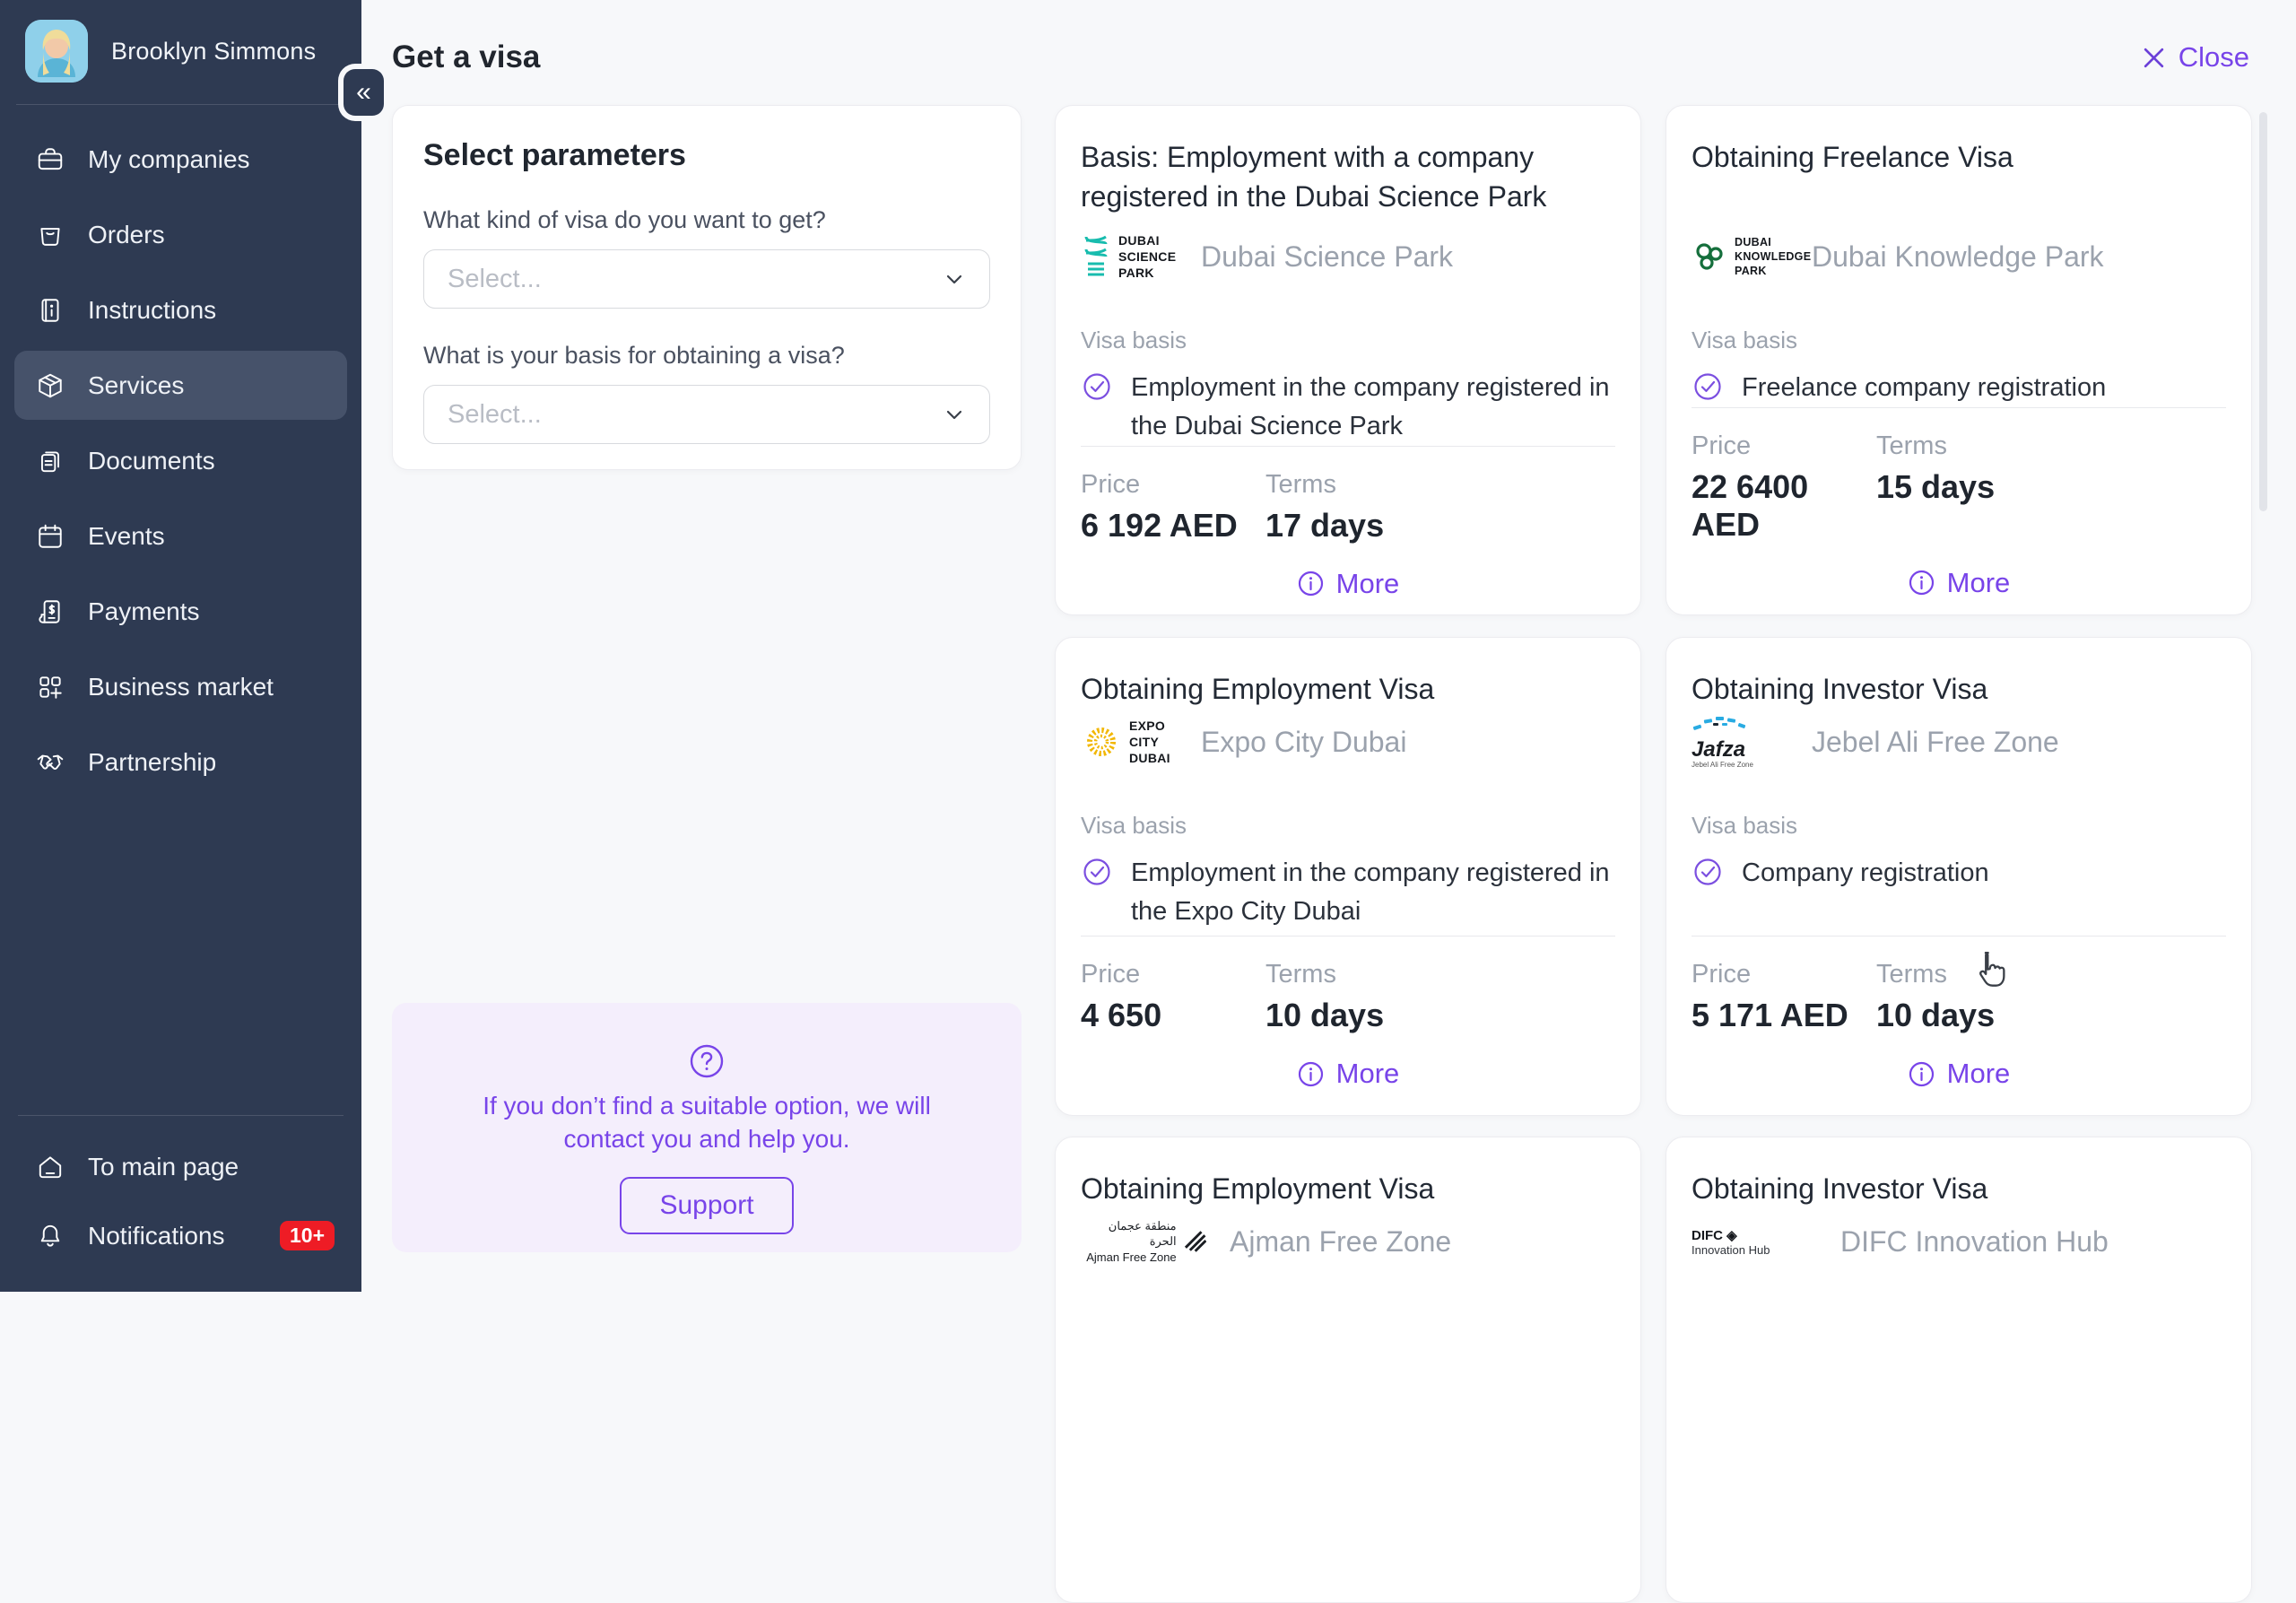 The image size is (2296, 1603). I want to click on sidebar-item-services: Services, so click(180, 385).